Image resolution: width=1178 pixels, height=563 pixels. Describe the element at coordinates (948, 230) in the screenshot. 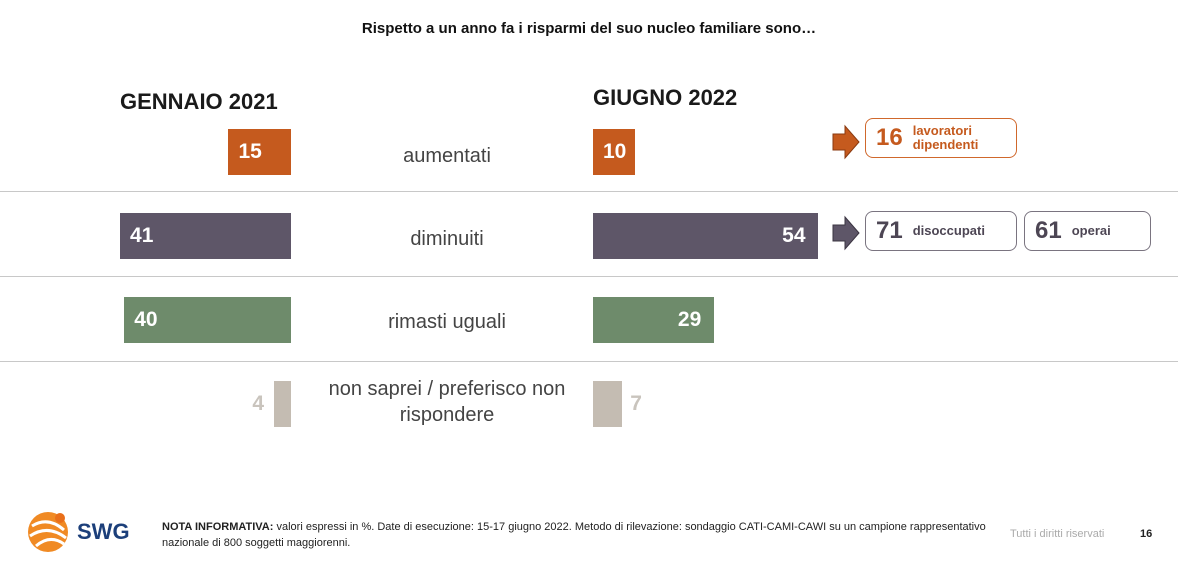

I see `callout-label: disoccupati` at that location.